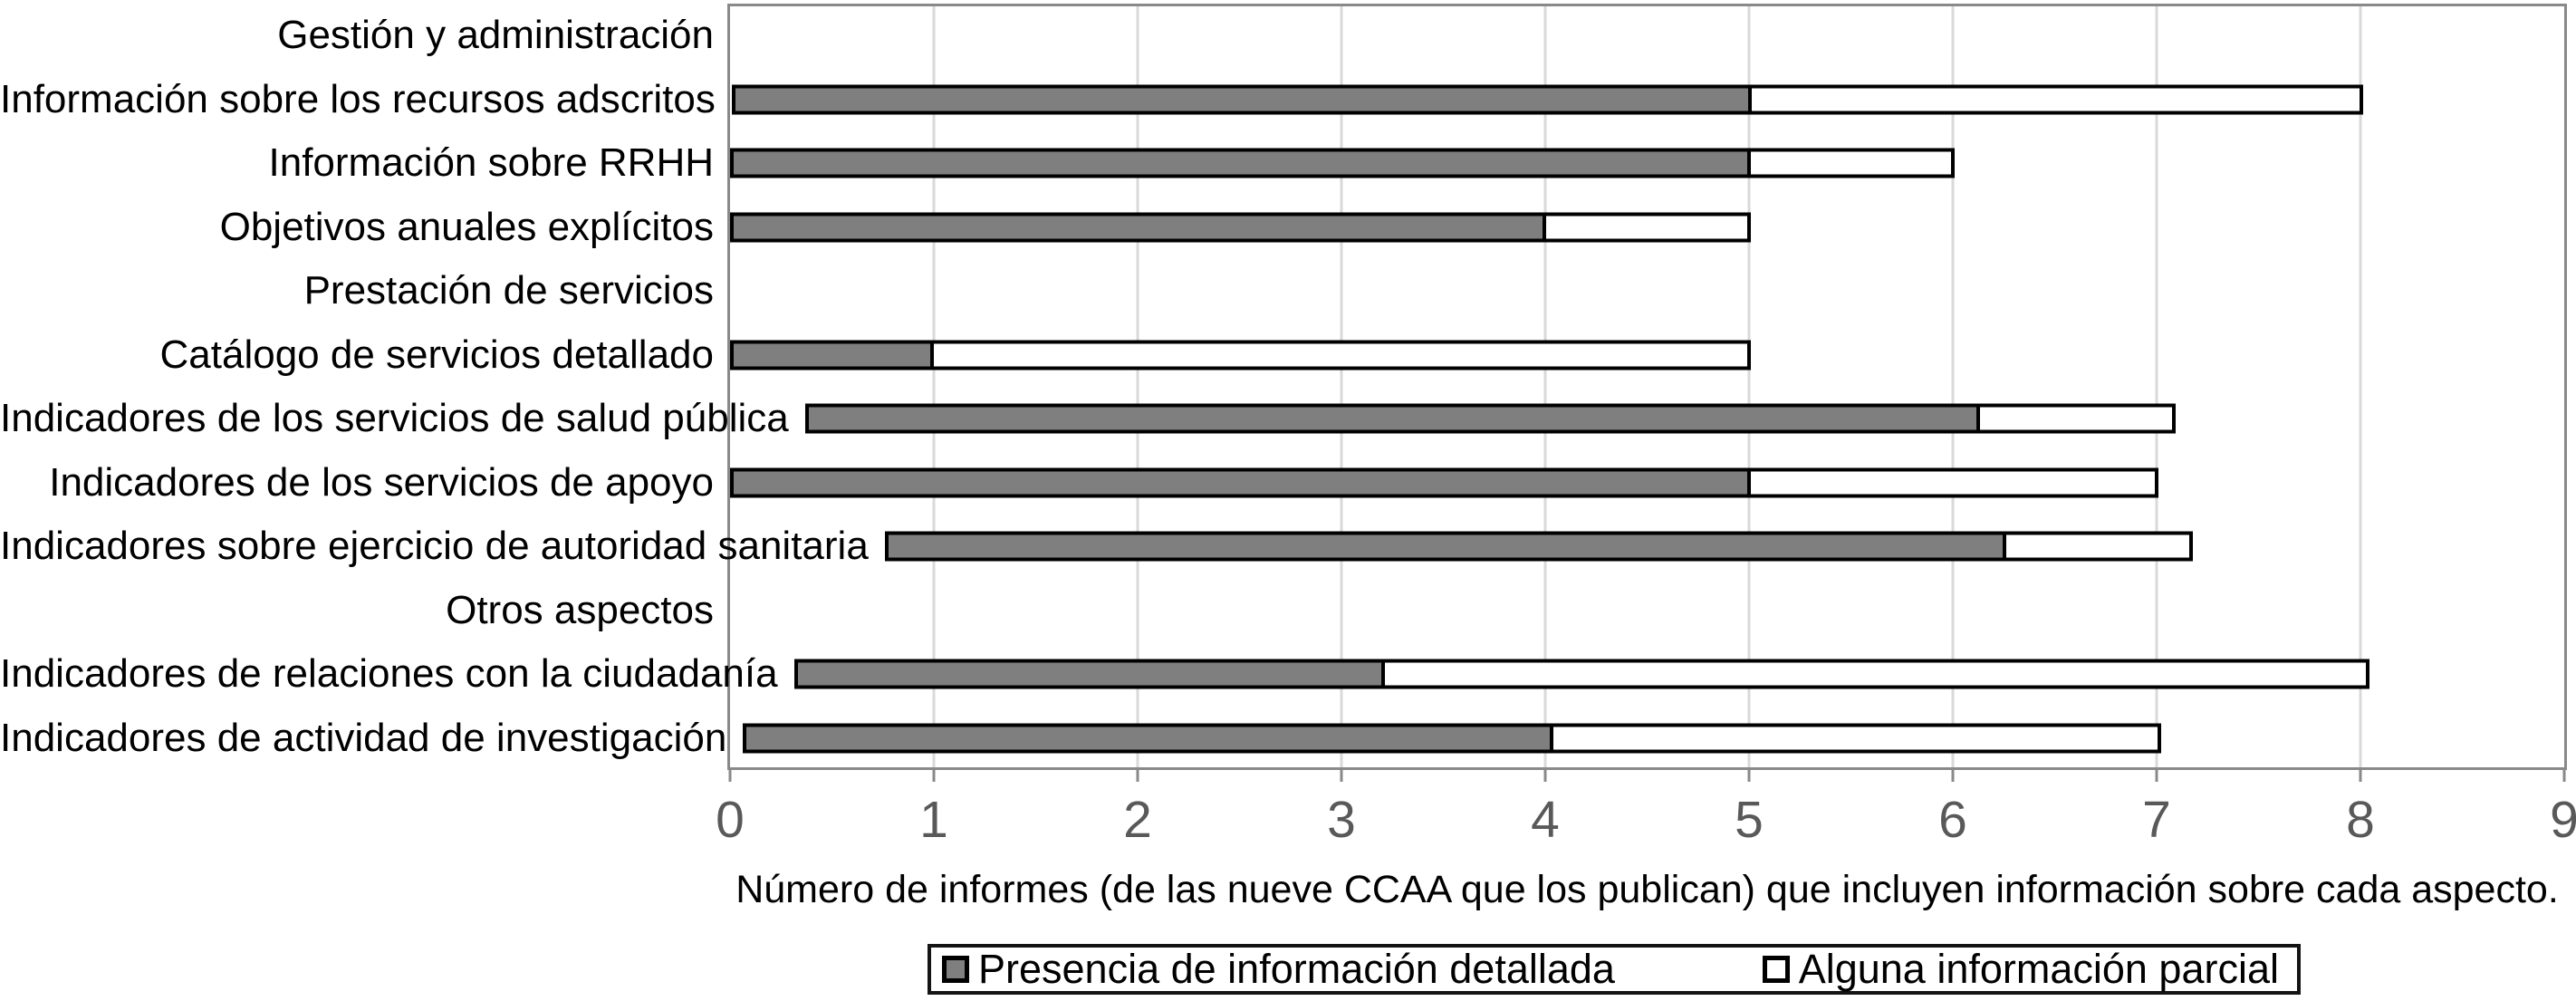 The width and height of the screenshot is (2576, 1001). Describe the element at coordinates (1137, 820) in the screenshot. I see `x-tick-label: 2` at that location.